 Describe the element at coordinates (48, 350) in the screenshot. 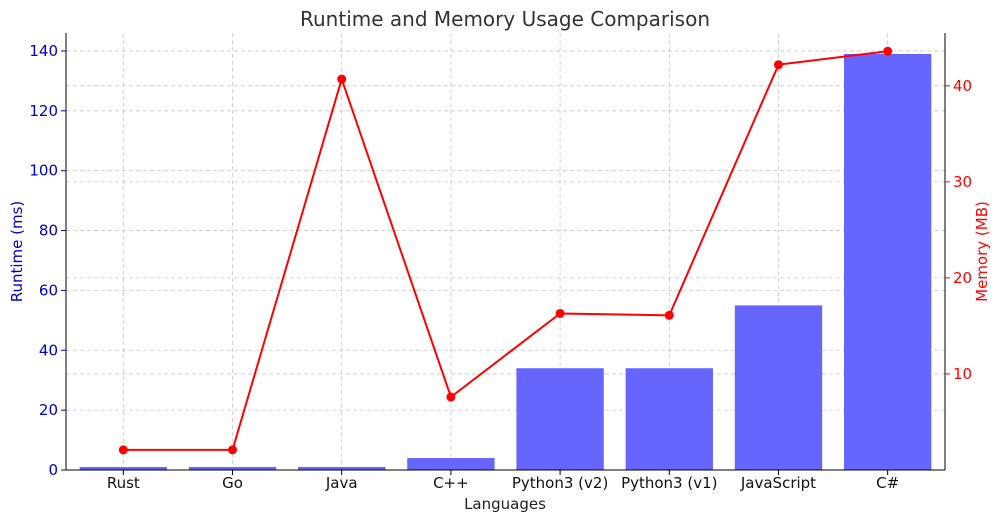

I see `y-tick-label: 40` at that location.